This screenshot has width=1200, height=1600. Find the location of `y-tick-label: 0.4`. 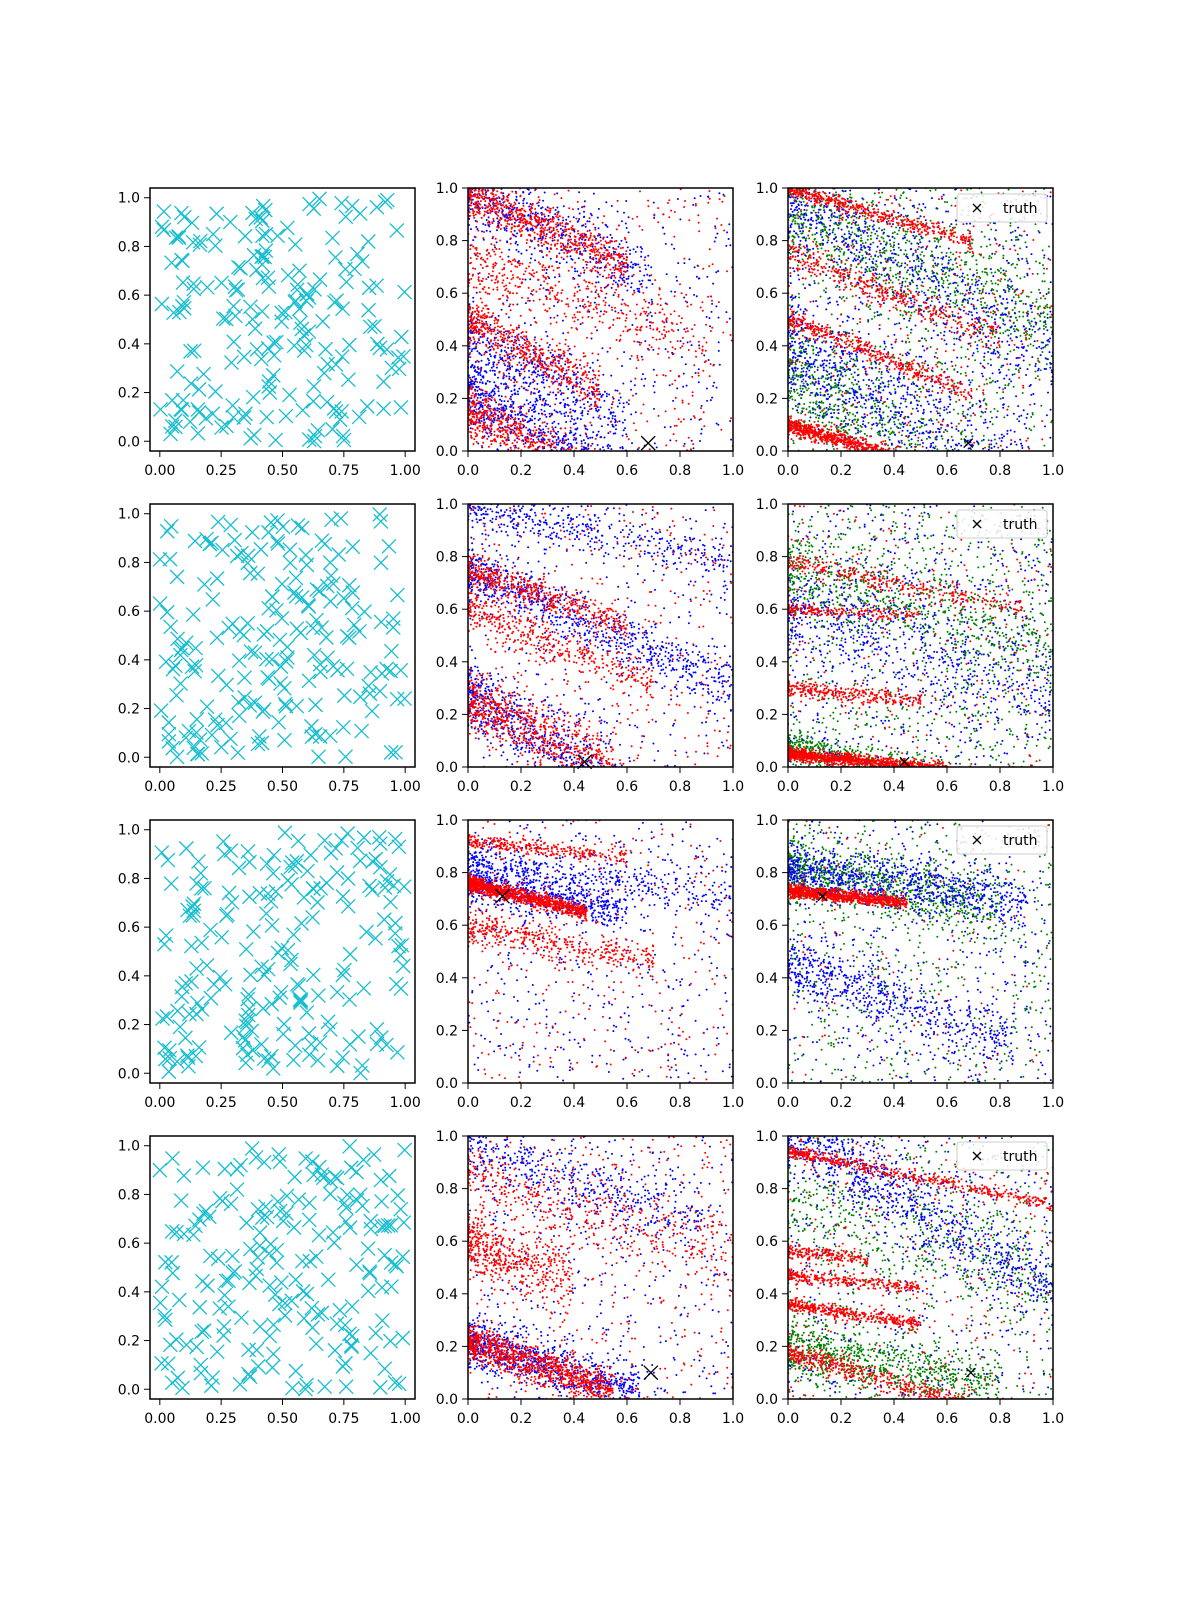

y-tick-label: 0.4 is located at coordinates (129, 345).